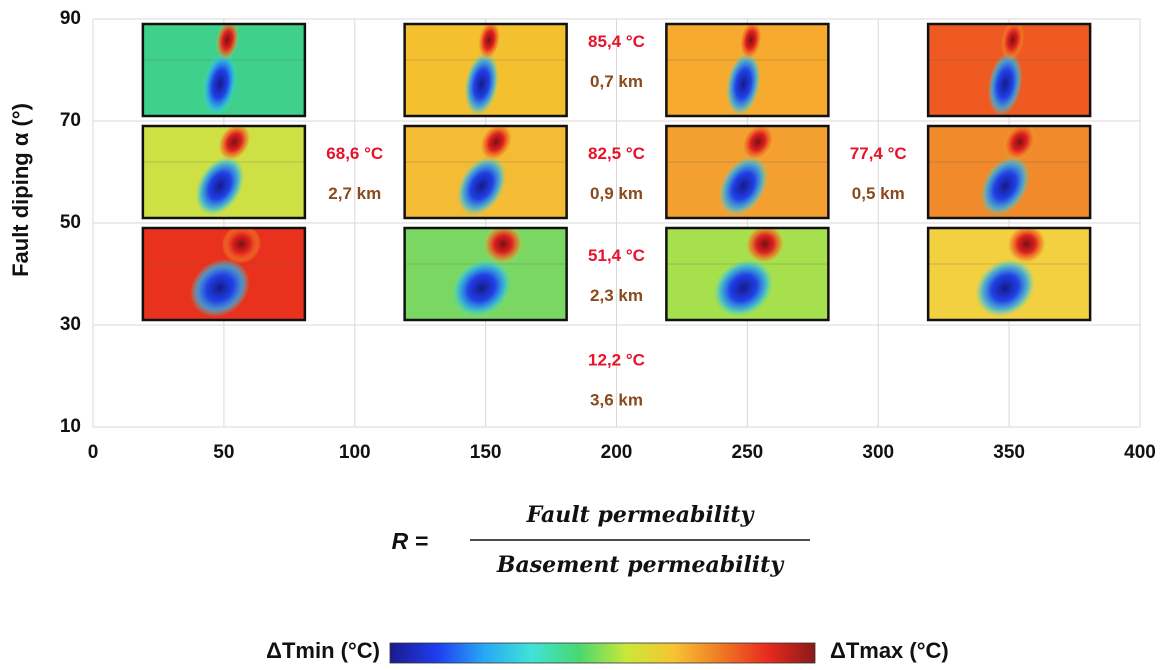 This screenshot has width=1169, height=670. I want to click on x-tick-label: 350, so click(1009, 452).